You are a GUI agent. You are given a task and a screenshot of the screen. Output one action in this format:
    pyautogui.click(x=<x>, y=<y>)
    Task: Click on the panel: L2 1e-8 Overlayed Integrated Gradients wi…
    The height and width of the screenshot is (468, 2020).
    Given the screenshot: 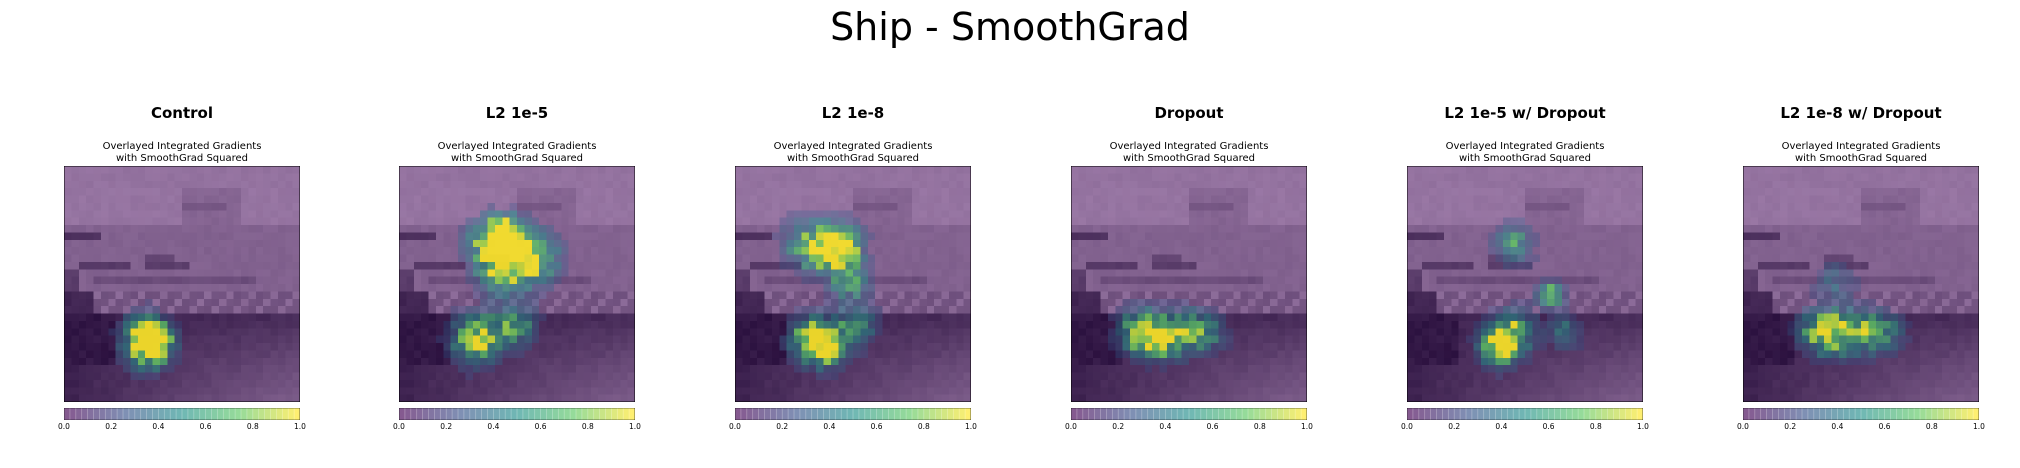 What is the action you would take?
    pyautogui.click(x=853, y=265)
    